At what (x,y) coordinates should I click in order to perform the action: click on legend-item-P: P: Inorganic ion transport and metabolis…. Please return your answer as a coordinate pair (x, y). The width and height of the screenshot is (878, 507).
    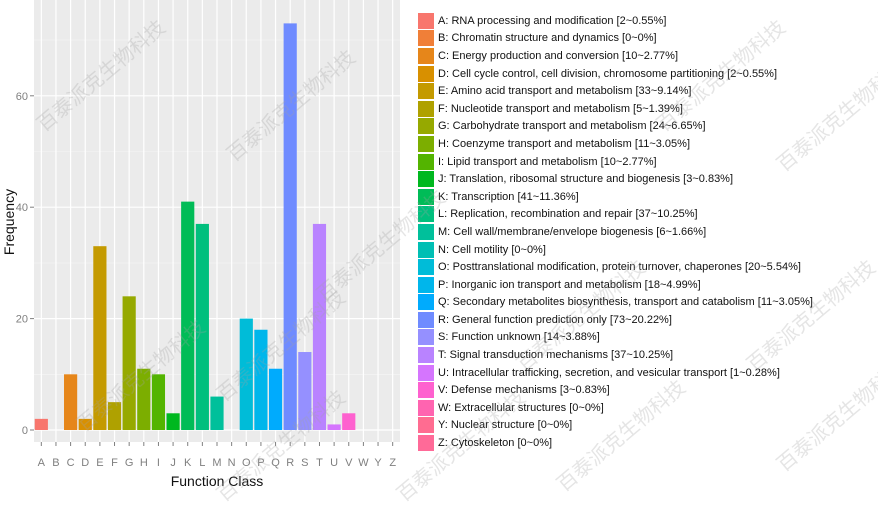
    Looking at the image, I should click on (646, 285).